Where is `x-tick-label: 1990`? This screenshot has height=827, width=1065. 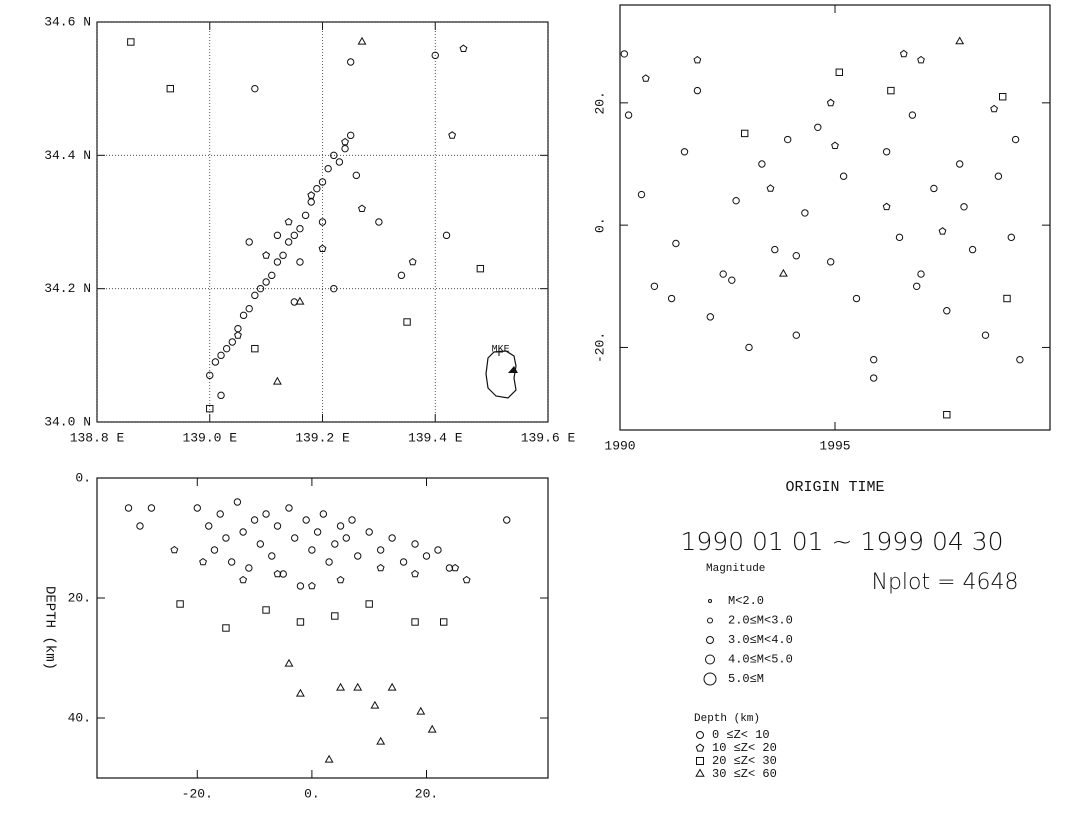 x-tick-label: 1990 is located at coordinates (619, 445).